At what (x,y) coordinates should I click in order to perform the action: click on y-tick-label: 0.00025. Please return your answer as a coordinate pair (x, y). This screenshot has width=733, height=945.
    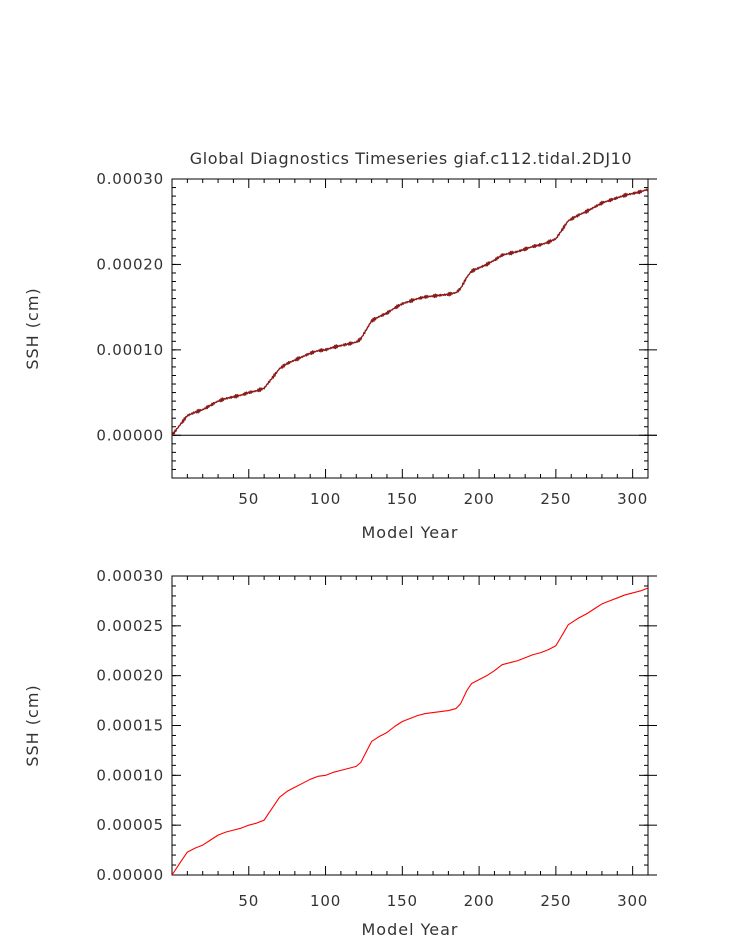
    Looking at the image, I should click on (130, 626).